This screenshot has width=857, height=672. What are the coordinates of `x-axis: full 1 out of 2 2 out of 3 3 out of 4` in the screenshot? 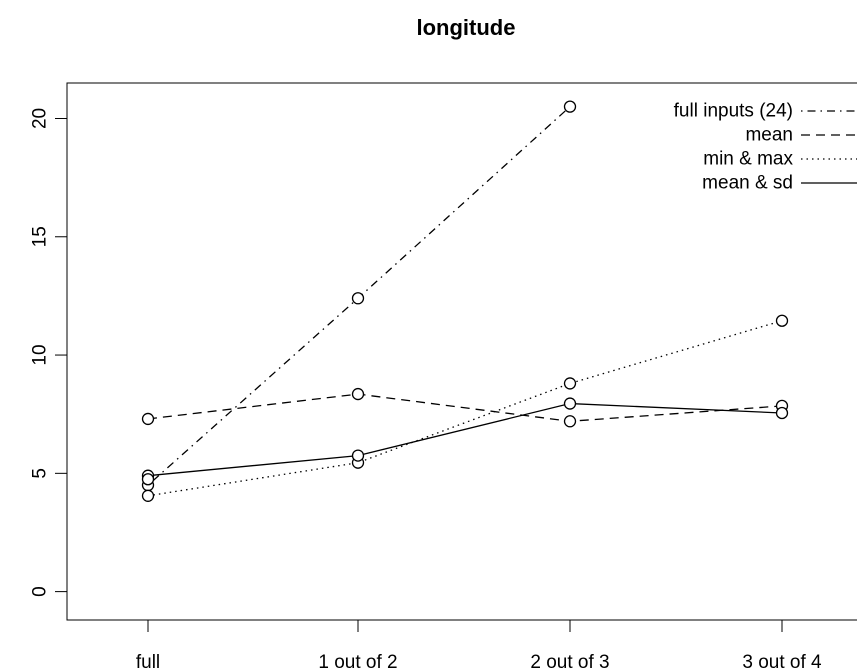 It's located at (479, 645).